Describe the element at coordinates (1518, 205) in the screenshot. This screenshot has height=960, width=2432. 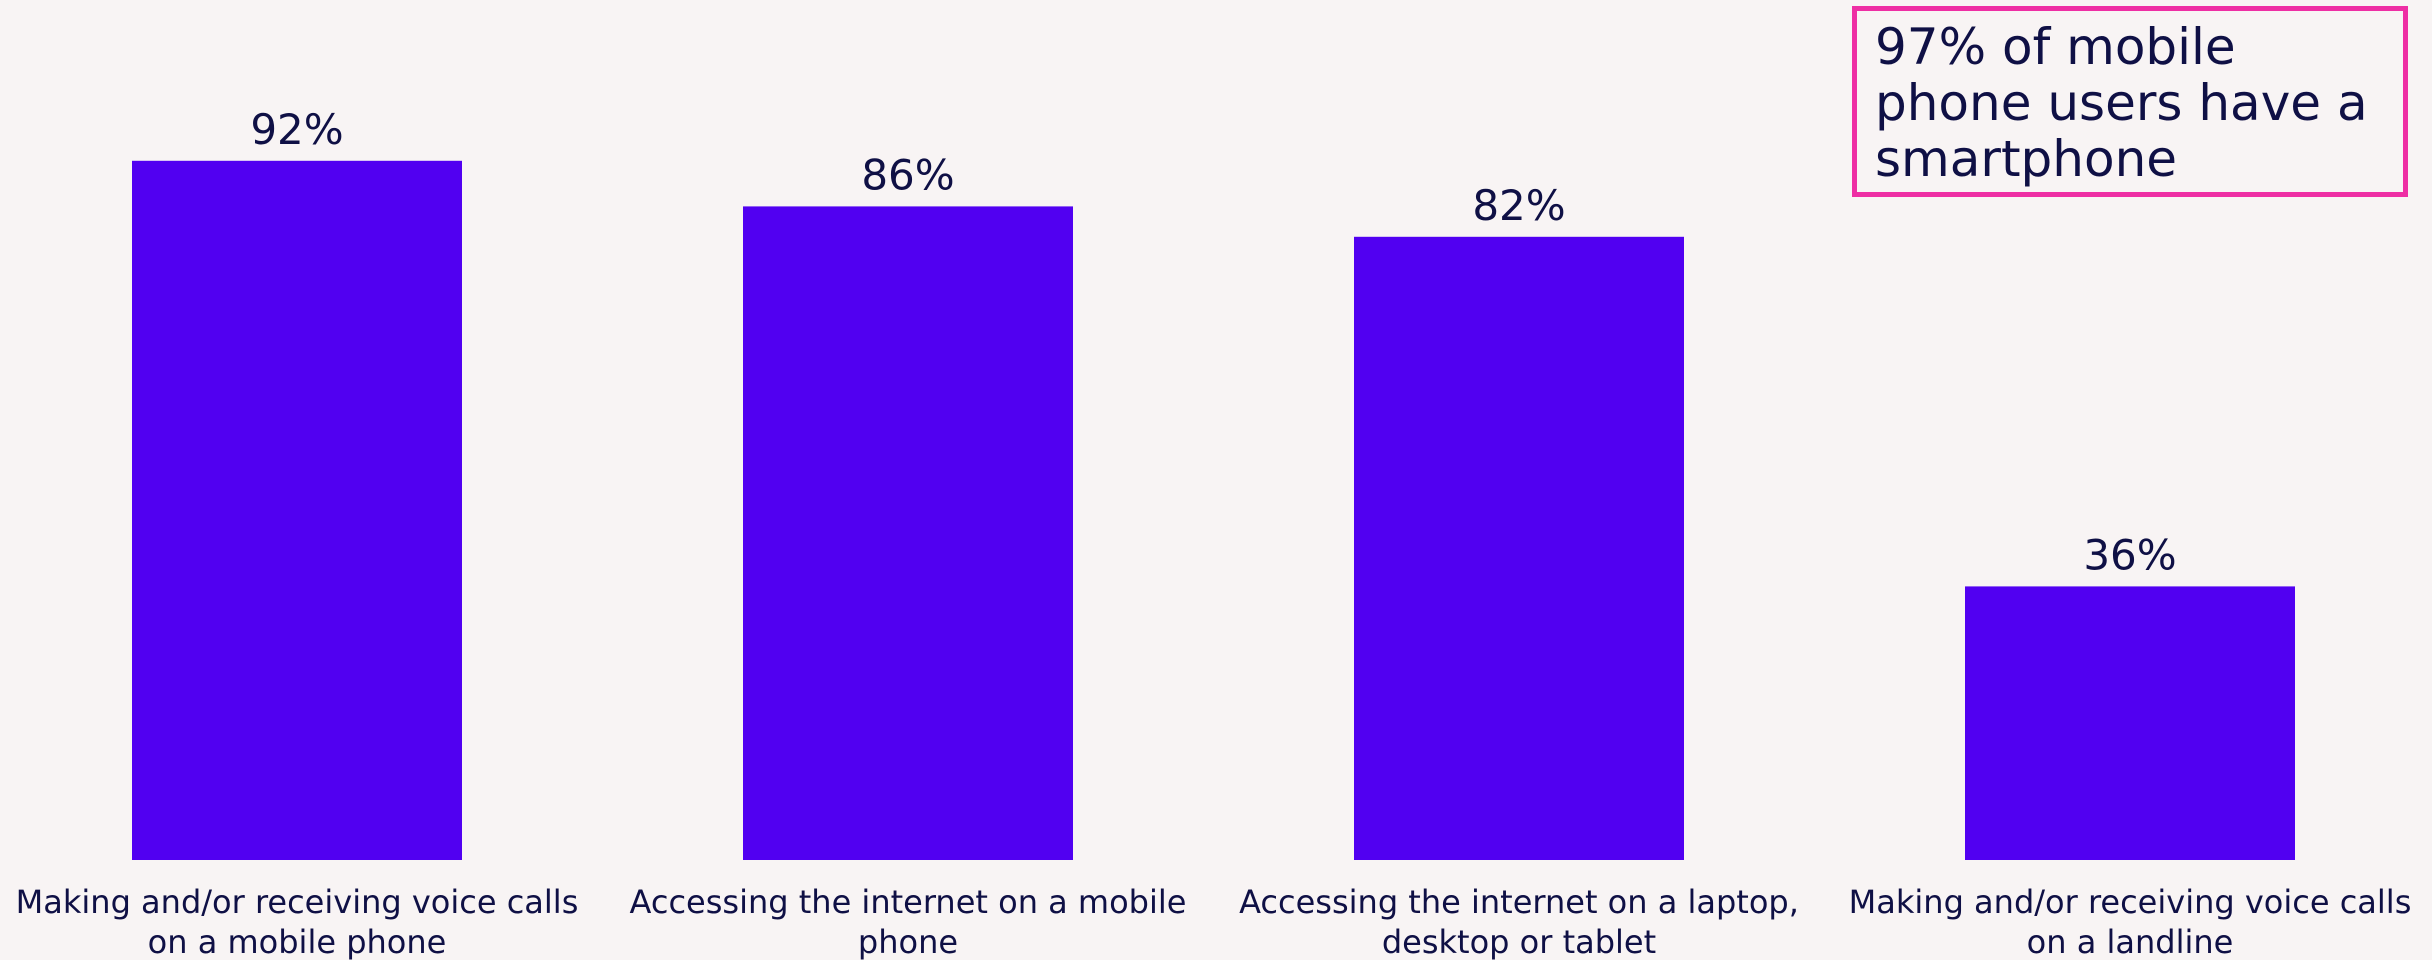
I see `value-label-3: 82%` at that location.